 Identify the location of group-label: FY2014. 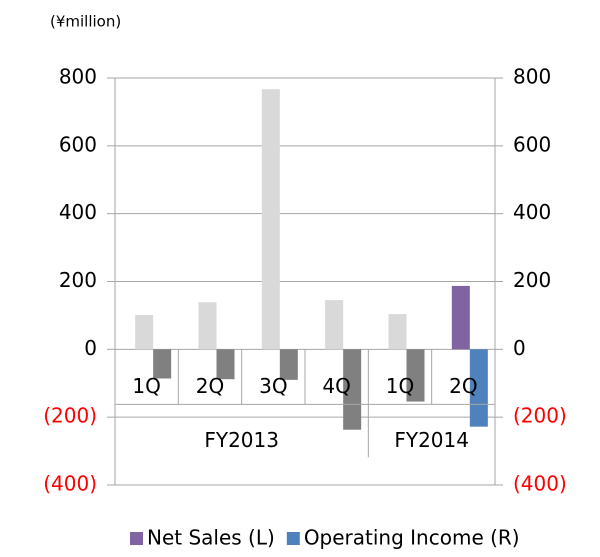
(431, 440).